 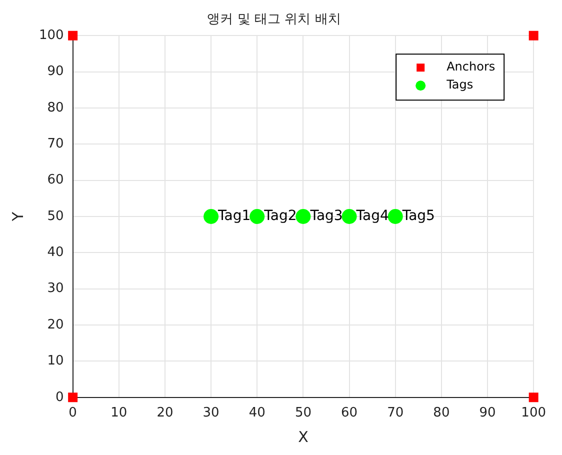 I want to click on y-tick-label: 80, so click(x=55, y=108).